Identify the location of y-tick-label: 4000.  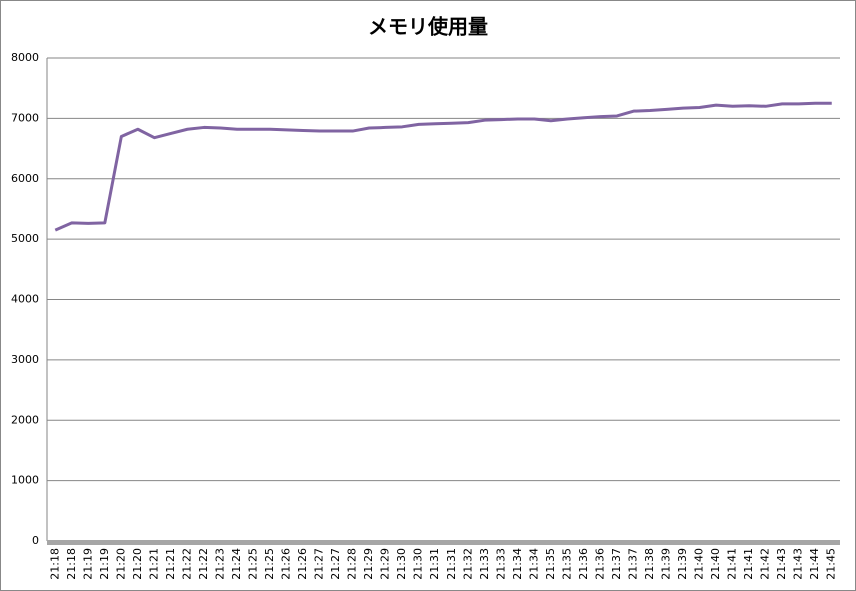
(25, 299).